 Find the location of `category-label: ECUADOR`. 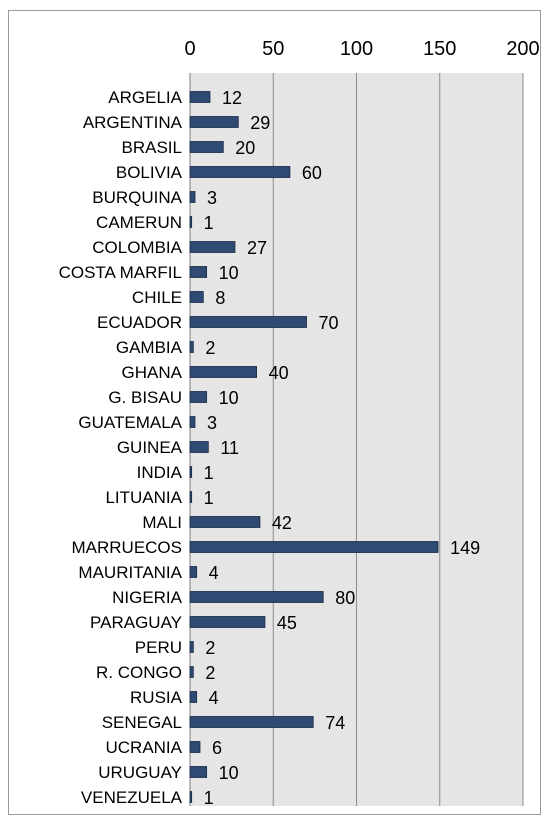

category-label: ECUADOR is located at coordinates (139, 322).